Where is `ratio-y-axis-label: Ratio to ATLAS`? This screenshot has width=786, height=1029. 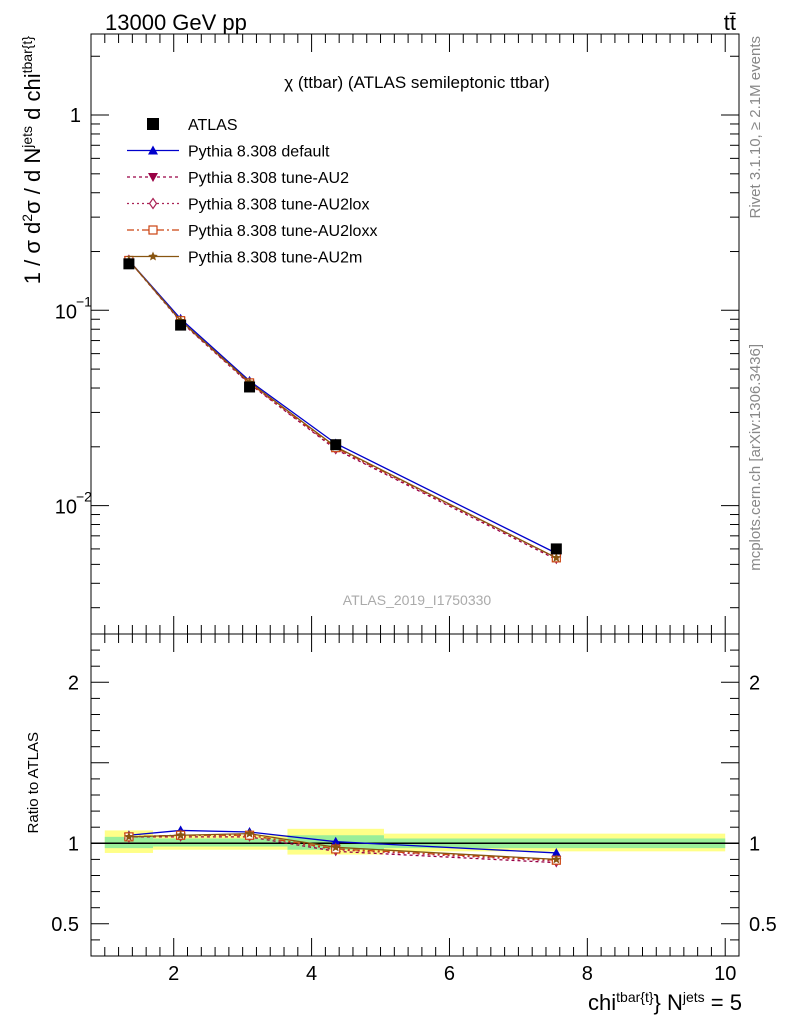 ratio-y-axis-label: Ratio to ATLAS is located at coordinates (33, 782).